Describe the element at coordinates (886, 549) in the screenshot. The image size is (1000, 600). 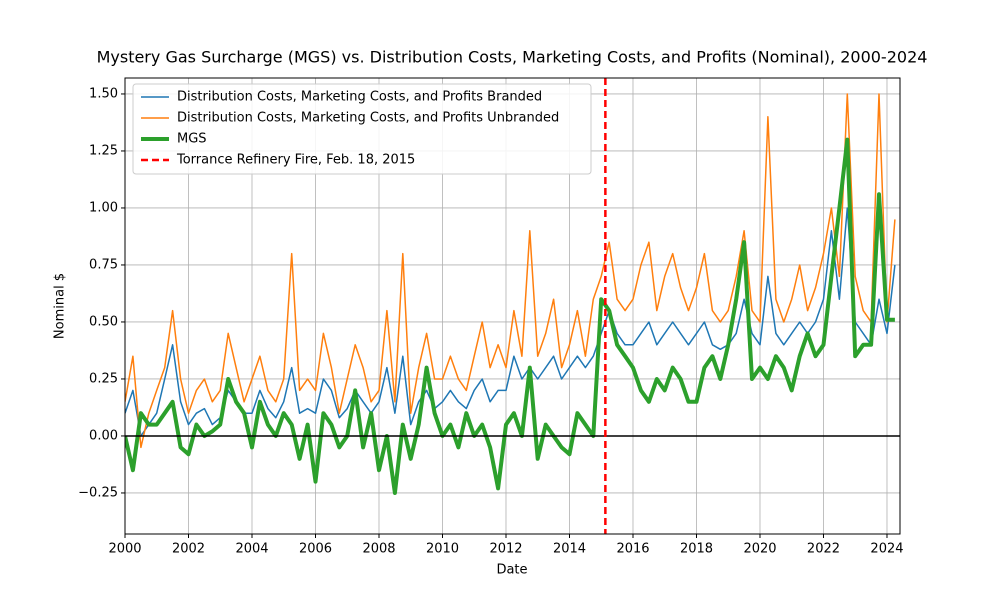
I see `x-tick-label: 2024` at that location.